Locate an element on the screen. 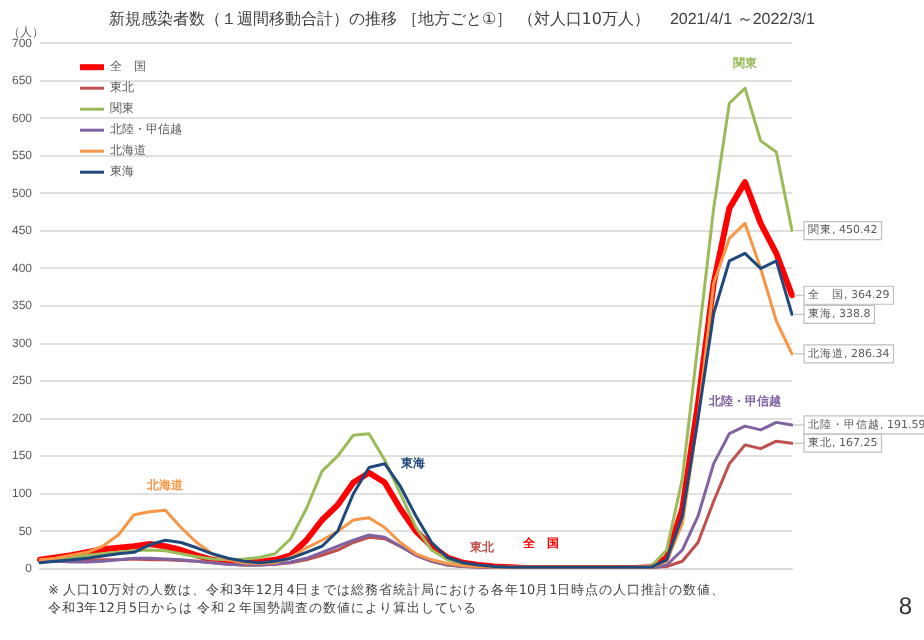 Image resolution: width=924 pixels, height=640 pixels. chart-subtitle: 2021/4/1 ～2022/3/1 is located at coordinates (742, 19).